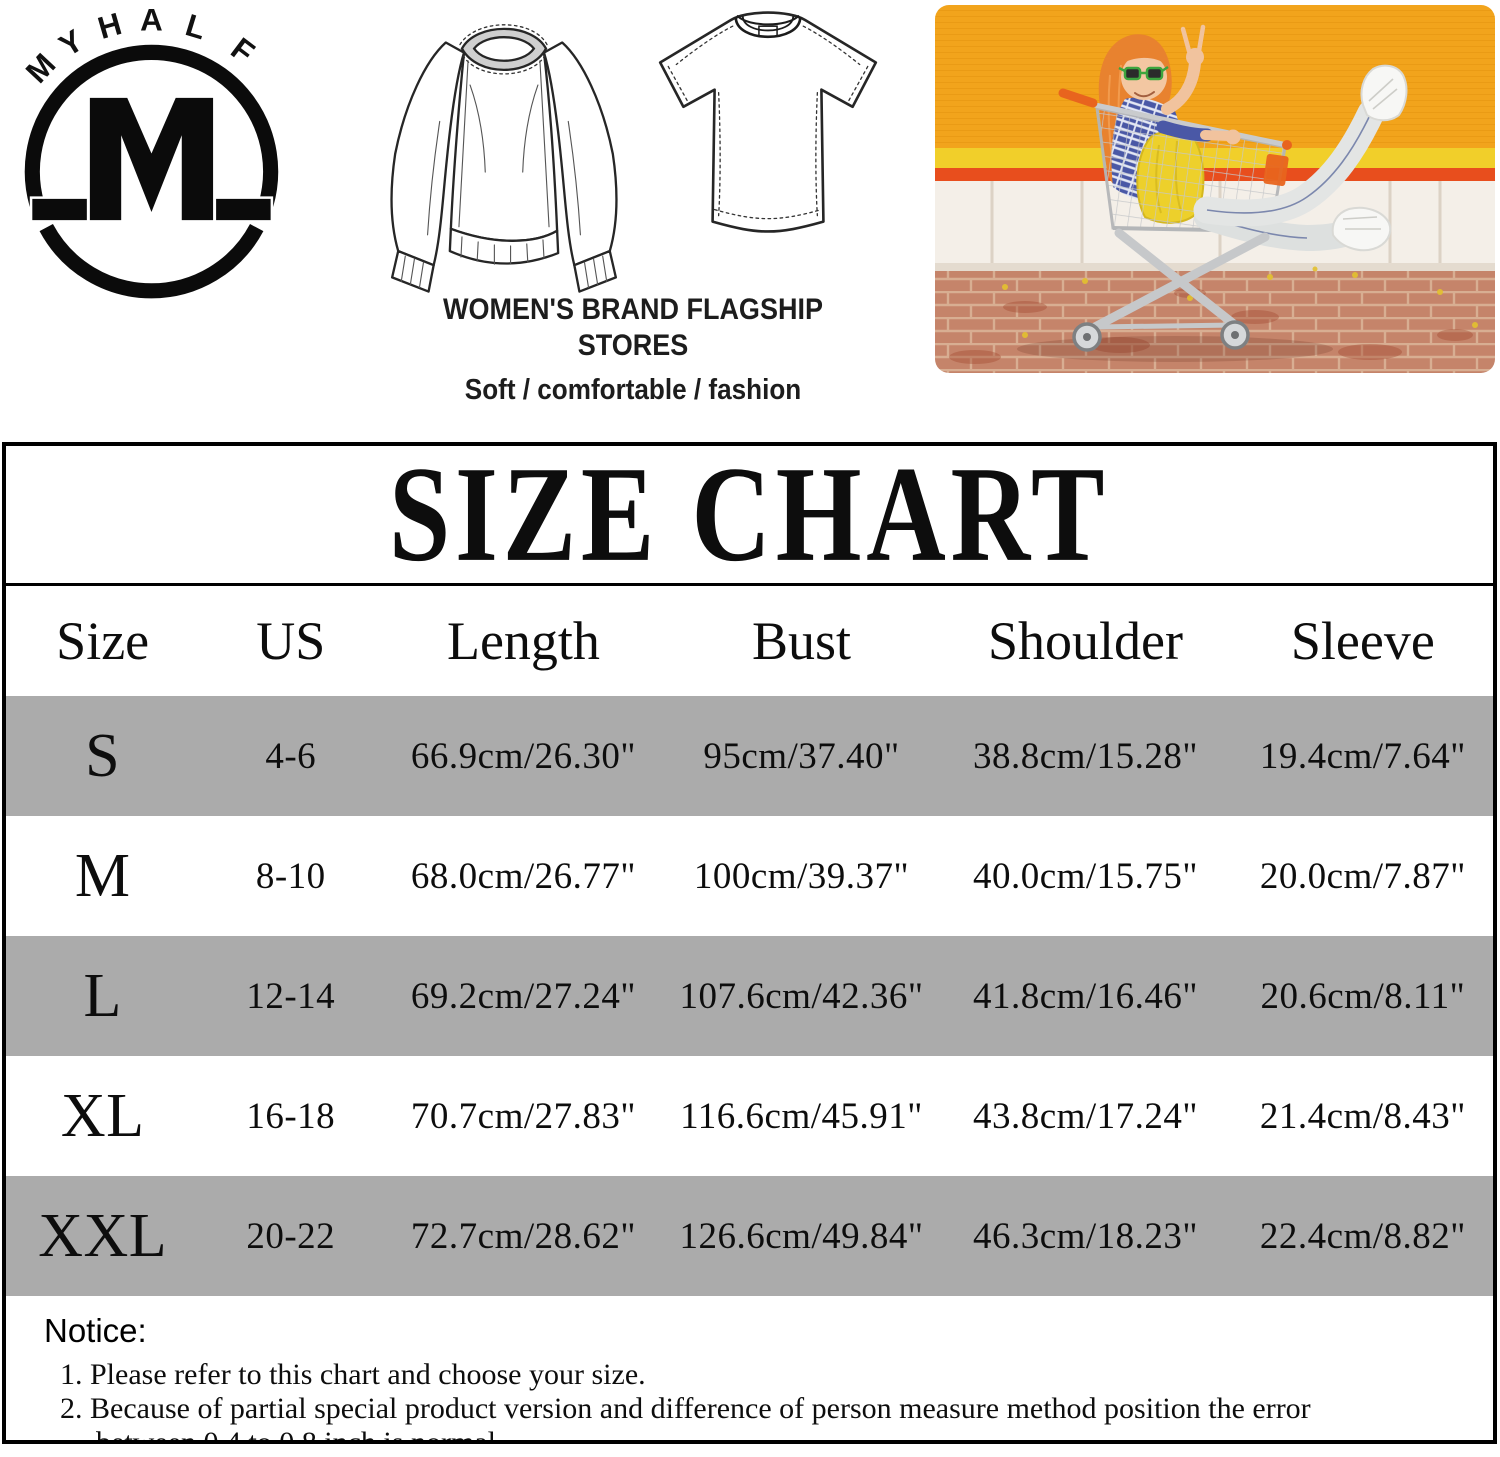 This screenshot has width=1500, height=1457. What do you see at coordinates (1144, 94) in the screenshot?
I see `smile` at bounding box center [1144, 94].